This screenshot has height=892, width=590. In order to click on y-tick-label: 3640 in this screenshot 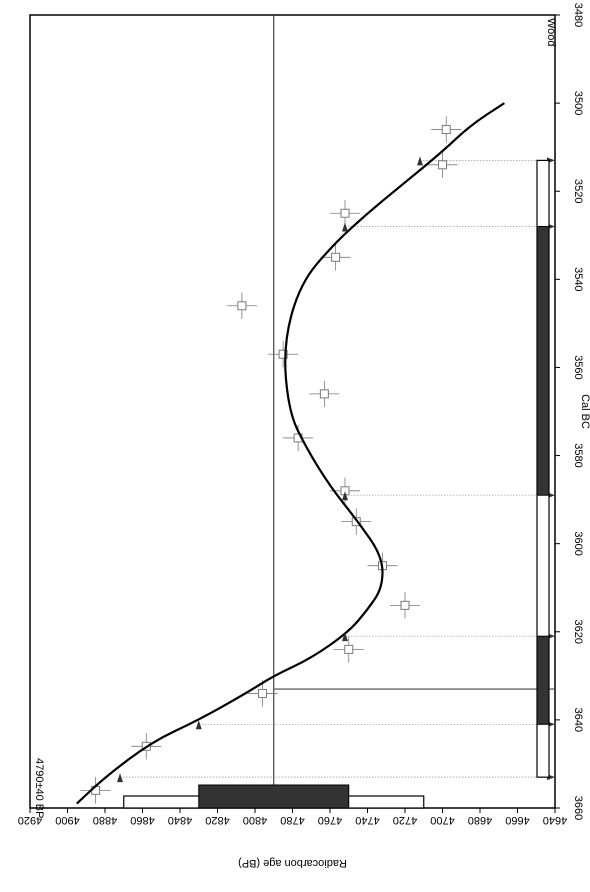, I will do `click(578, 720)`.